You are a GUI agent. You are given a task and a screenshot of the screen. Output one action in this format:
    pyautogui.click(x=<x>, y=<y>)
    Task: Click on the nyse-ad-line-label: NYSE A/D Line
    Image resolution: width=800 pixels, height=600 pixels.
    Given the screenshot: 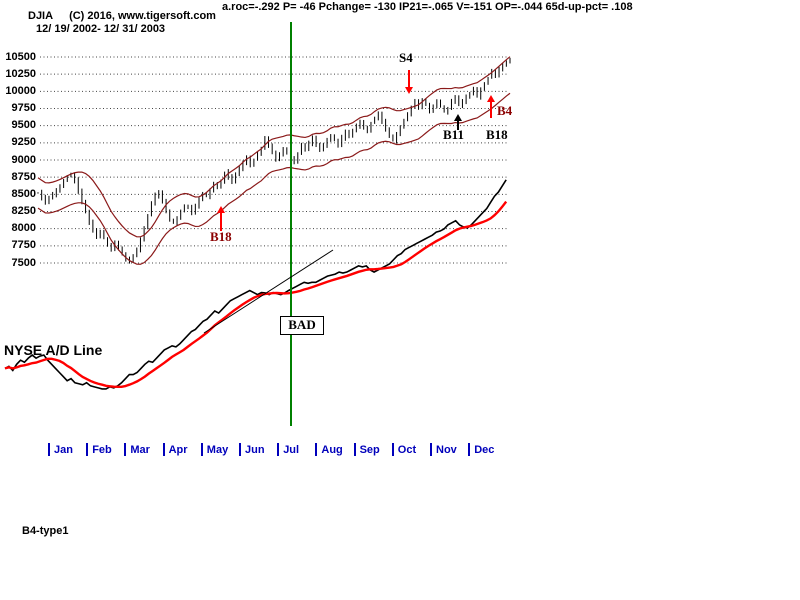 What is the action you would take?
    pyautogui.click(x=53, y=350)
    